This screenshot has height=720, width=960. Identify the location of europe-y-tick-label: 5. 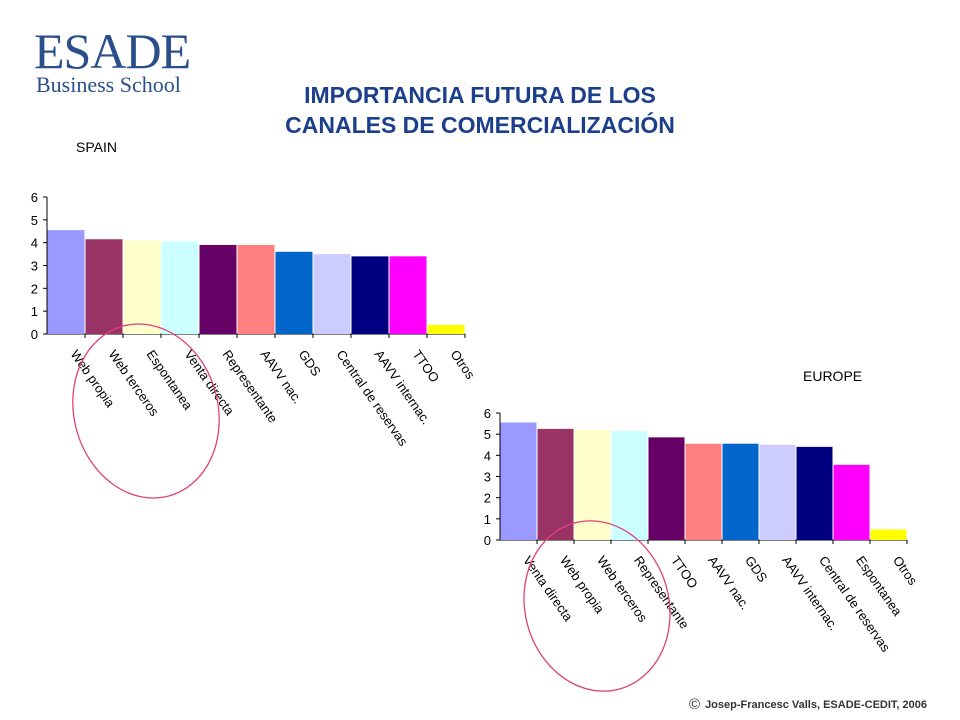
(487, 434).